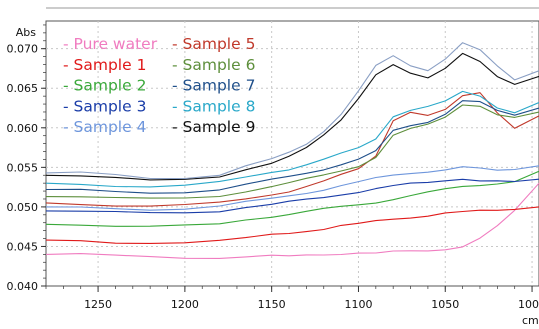 The height and width of the screenshot is (329, 539). I want to click on x-tick-label: 1050, so click(445, 304).